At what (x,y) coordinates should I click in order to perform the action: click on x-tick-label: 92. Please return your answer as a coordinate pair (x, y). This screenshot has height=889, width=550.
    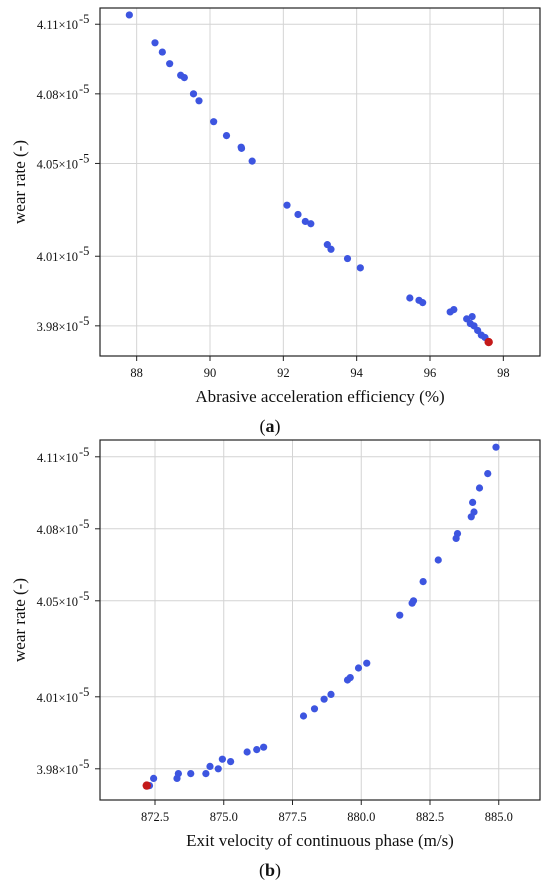
    Looking at the image, I should click on (283, 373).